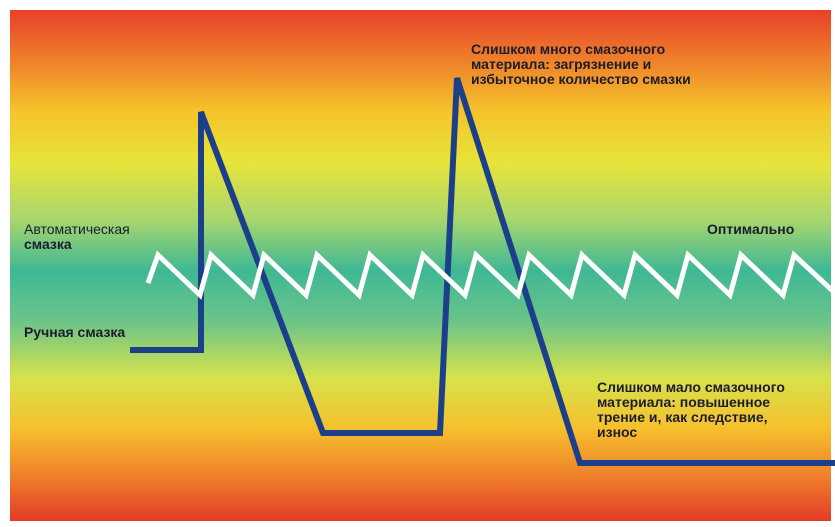 The width and height of the screenshot is (835, 527). I want to click on label-automatic-line2: смазка, so click(48, 244).